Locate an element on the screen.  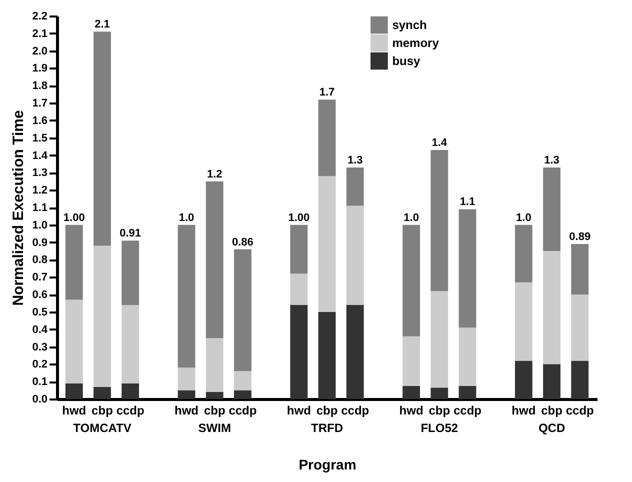
y-tick-label: 2.1 is located at coordinates (40, 34).